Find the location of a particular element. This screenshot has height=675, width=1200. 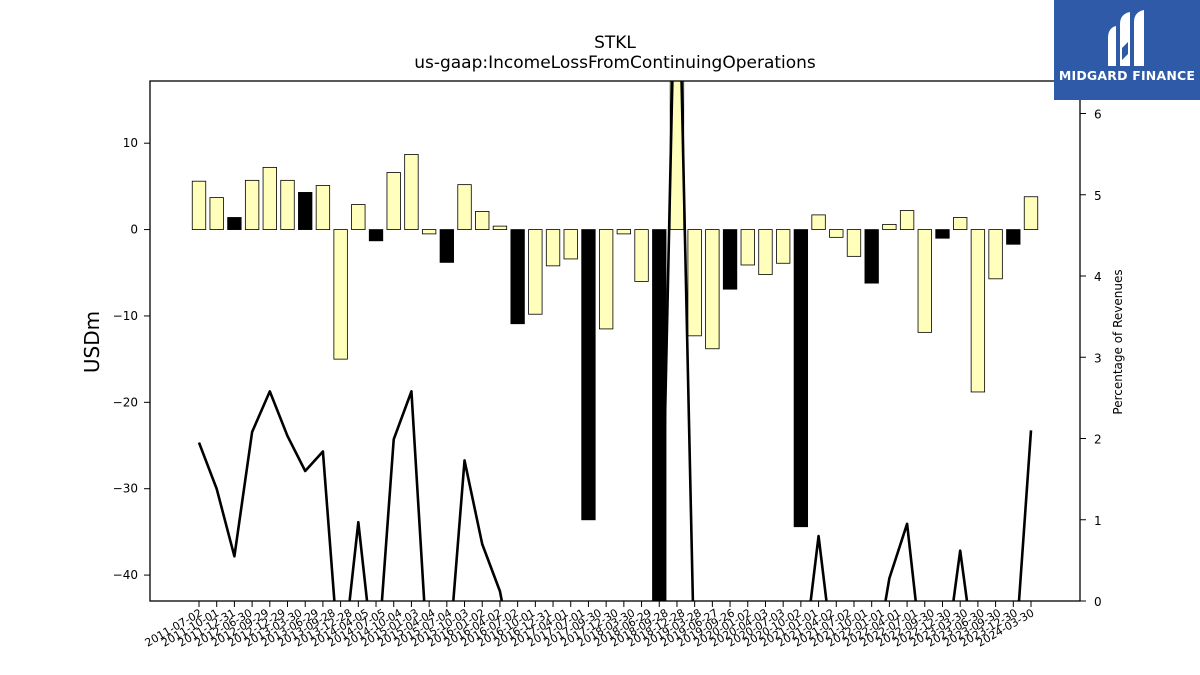

y2-tick-label: 0 is located at coordinates (1098, 602).